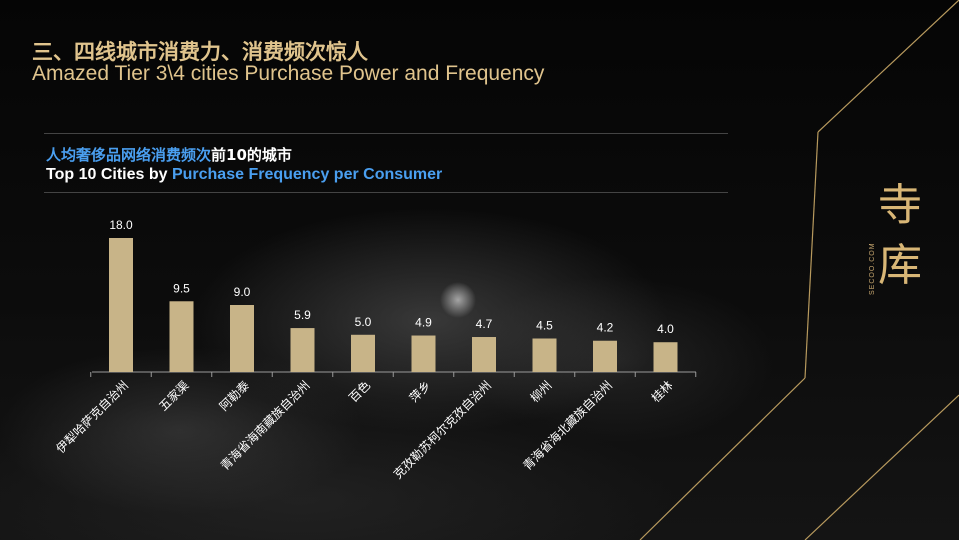  What do you see at coordinates (251, 155) in the screenshot?
I see `chart-title-cn-rest: 前10的城市` at bounding box center [251, 155].